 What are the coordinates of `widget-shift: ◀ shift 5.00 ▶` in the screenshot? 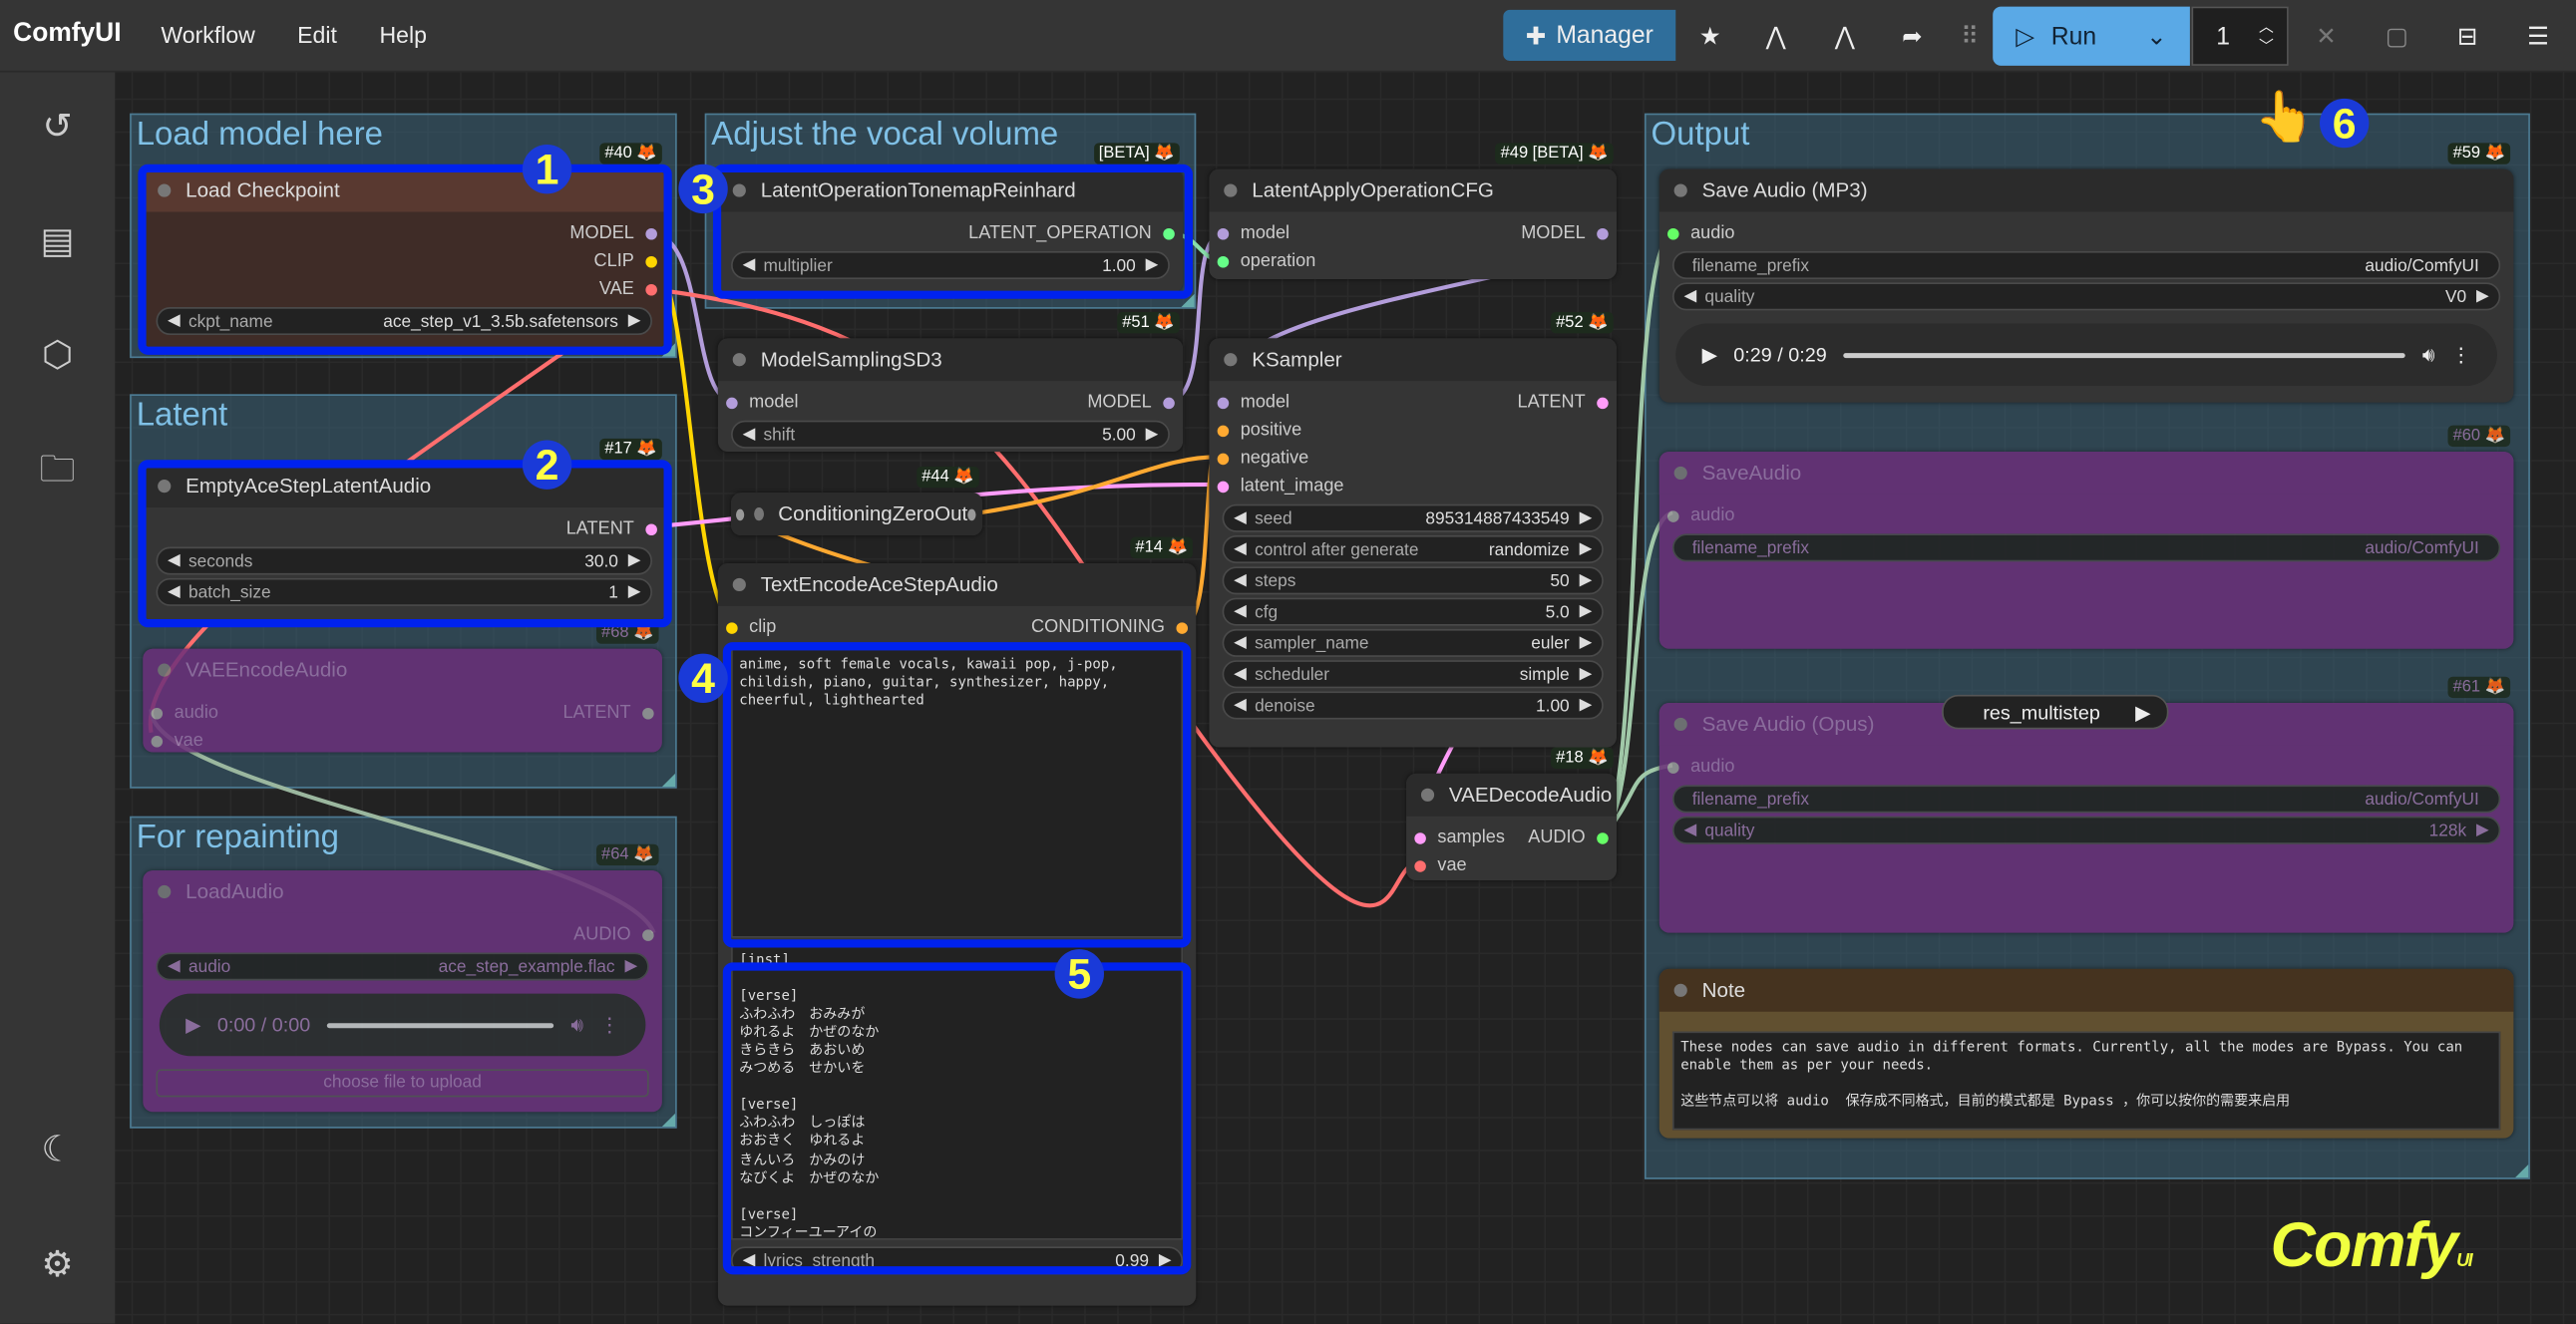 It's located at (950, 435).